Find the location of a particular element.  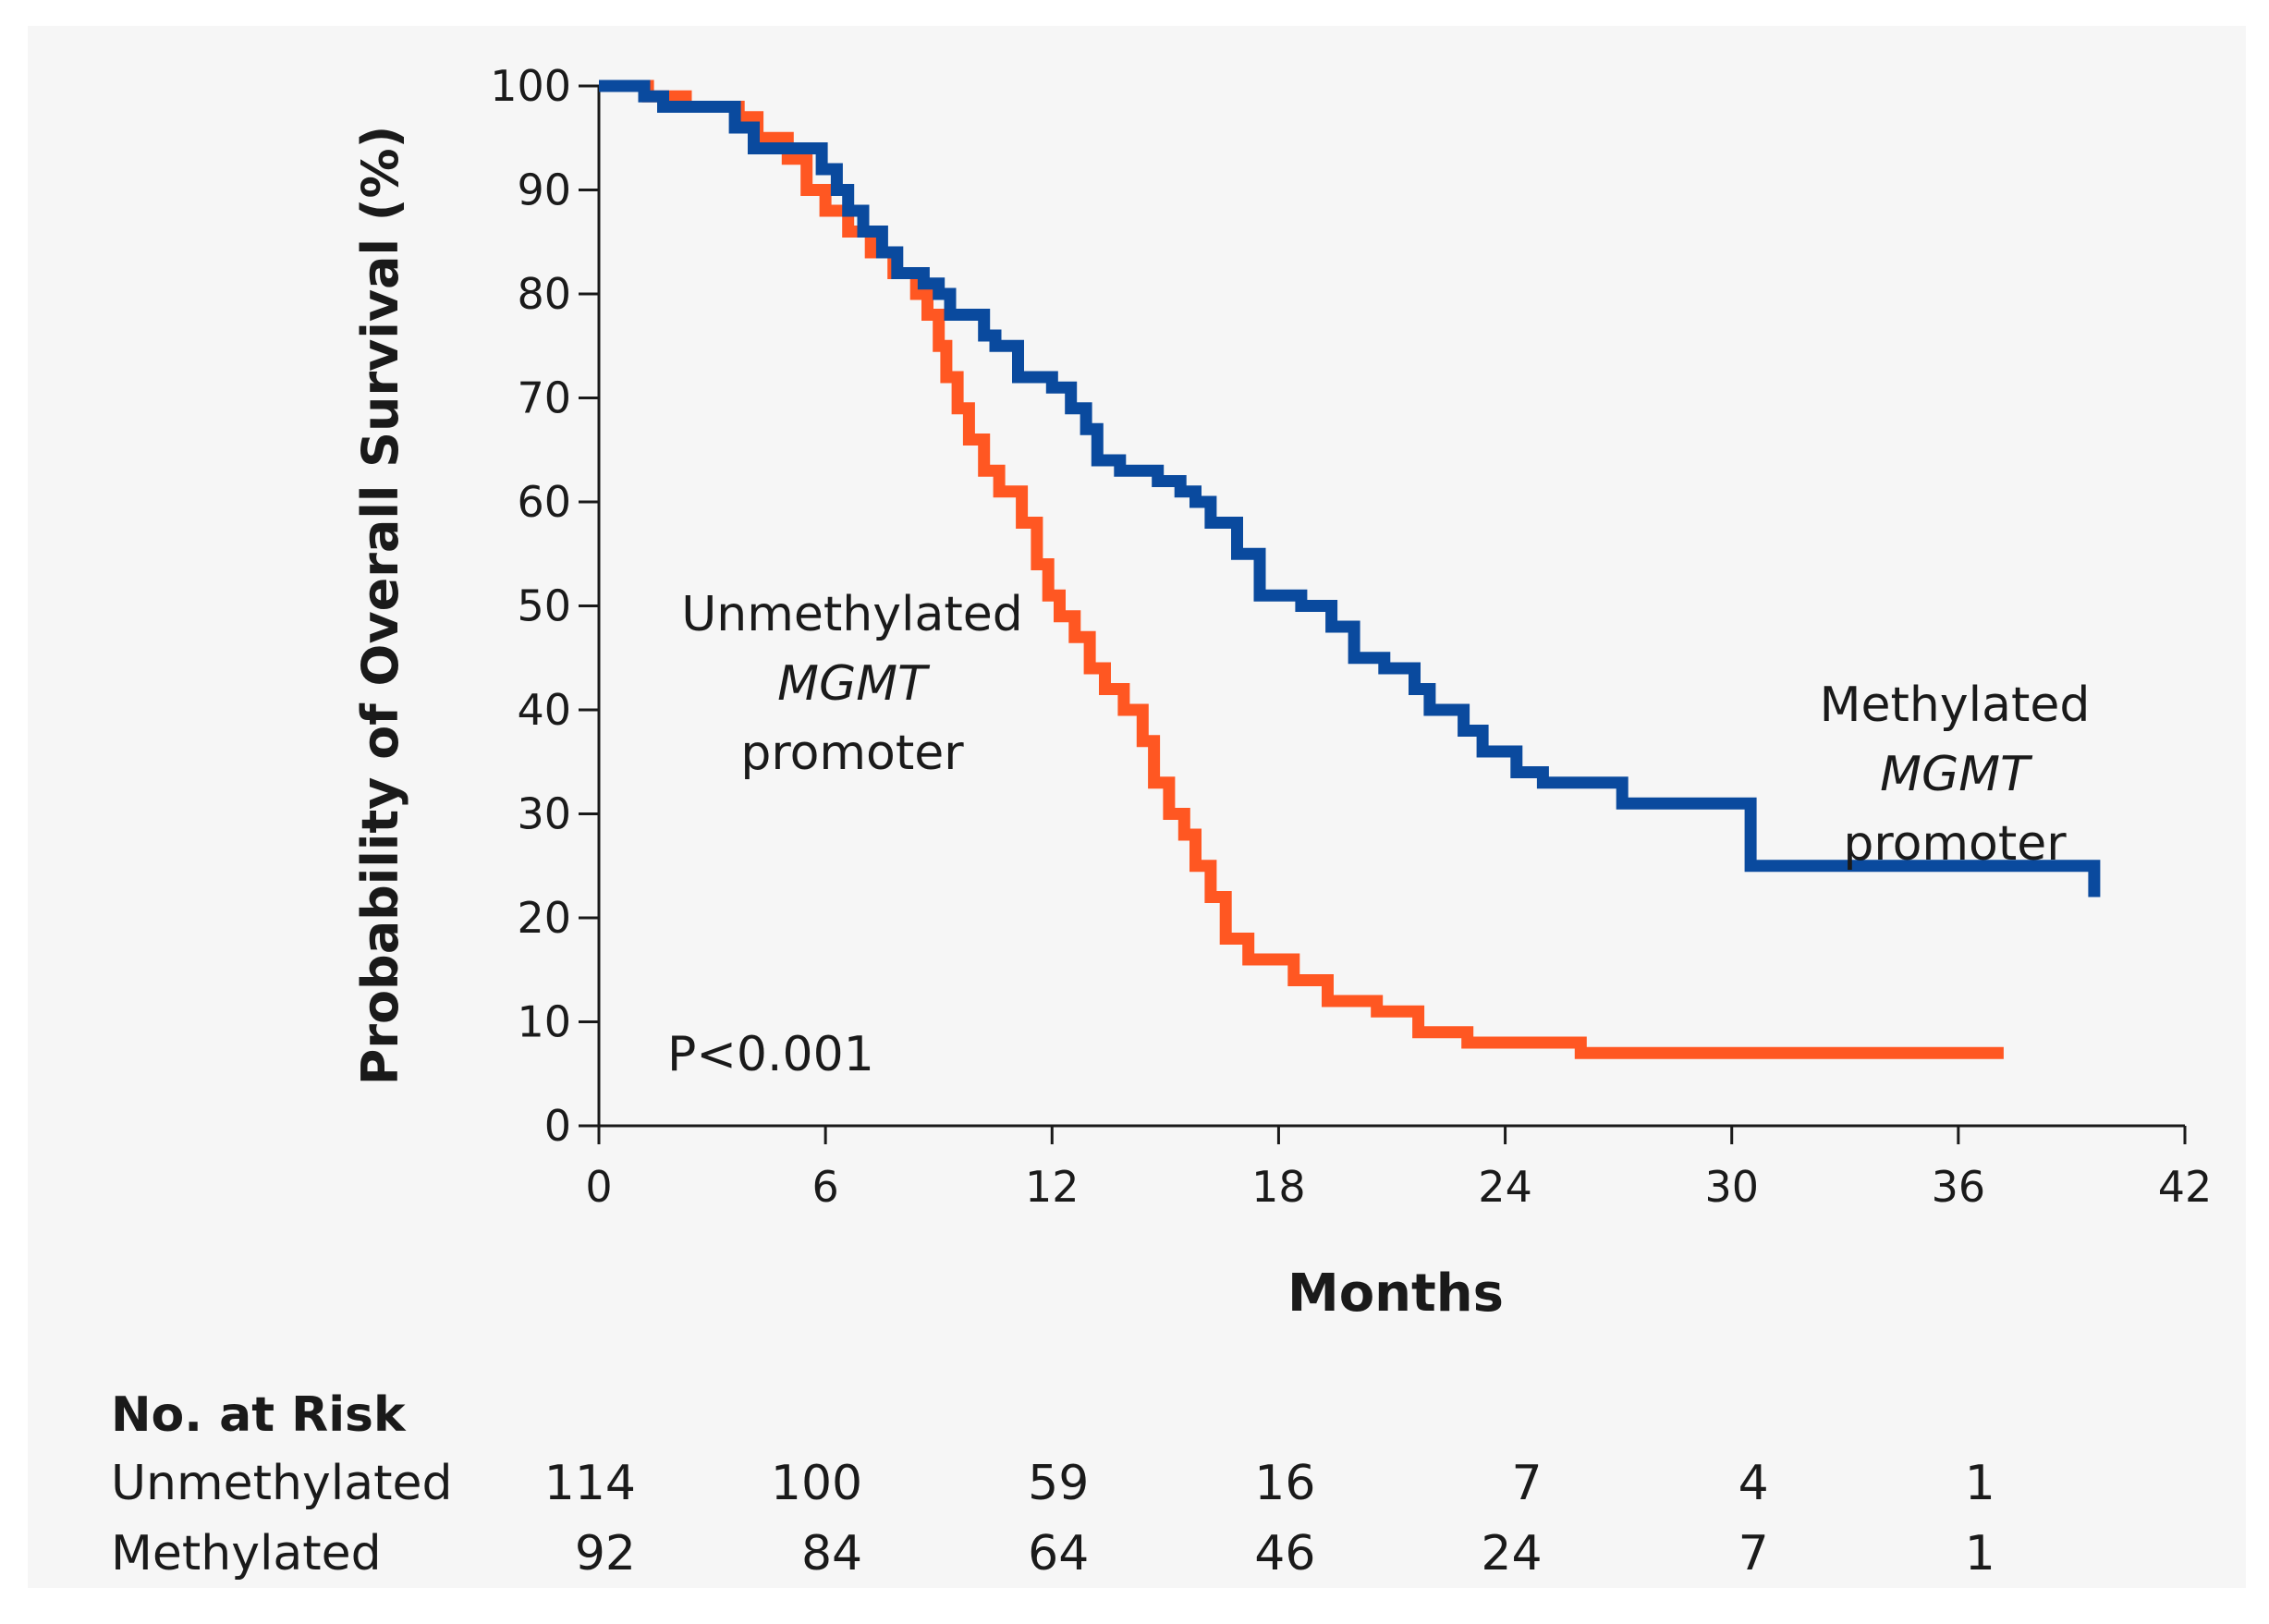

risk-value: 84 is located at coordinates (831, 1553).